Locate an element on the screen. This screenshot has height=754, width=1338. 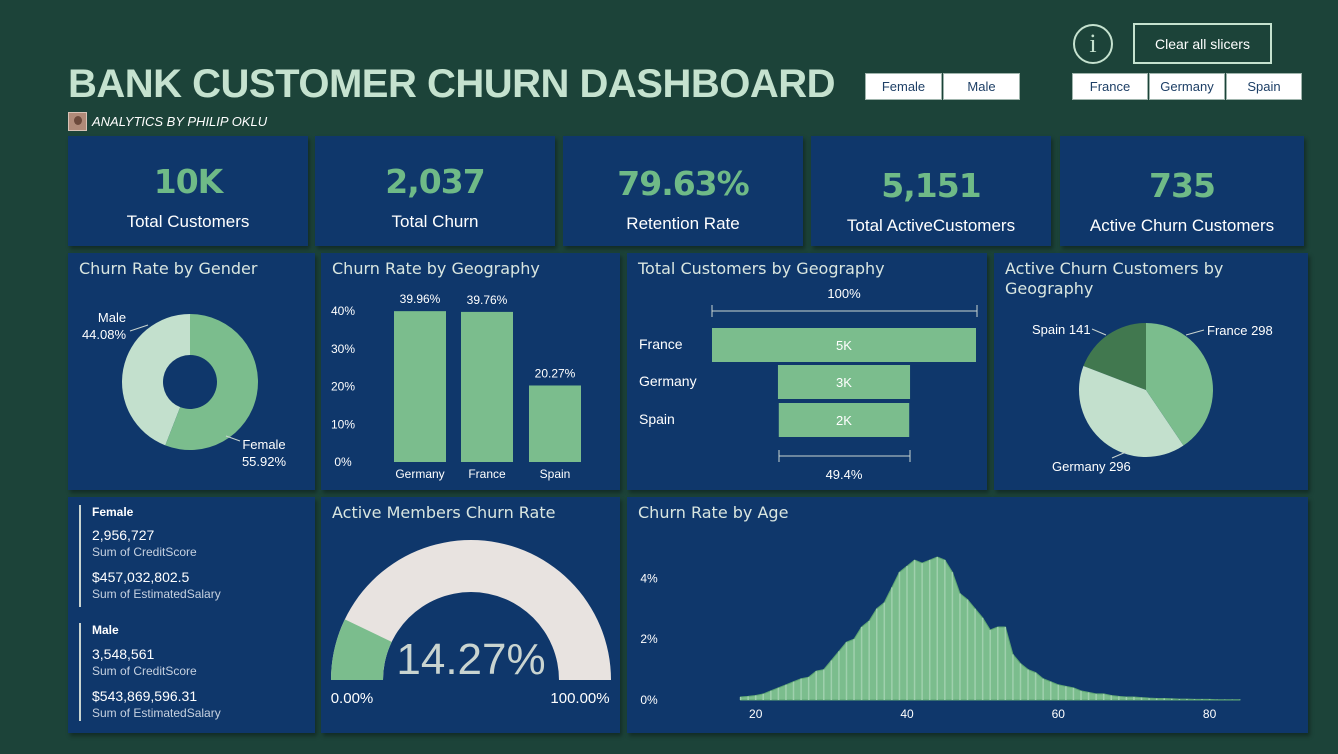
age-churn-area-chart: 0% 2% 4% 20 40 60 80 is located at coordinates (940, 638).